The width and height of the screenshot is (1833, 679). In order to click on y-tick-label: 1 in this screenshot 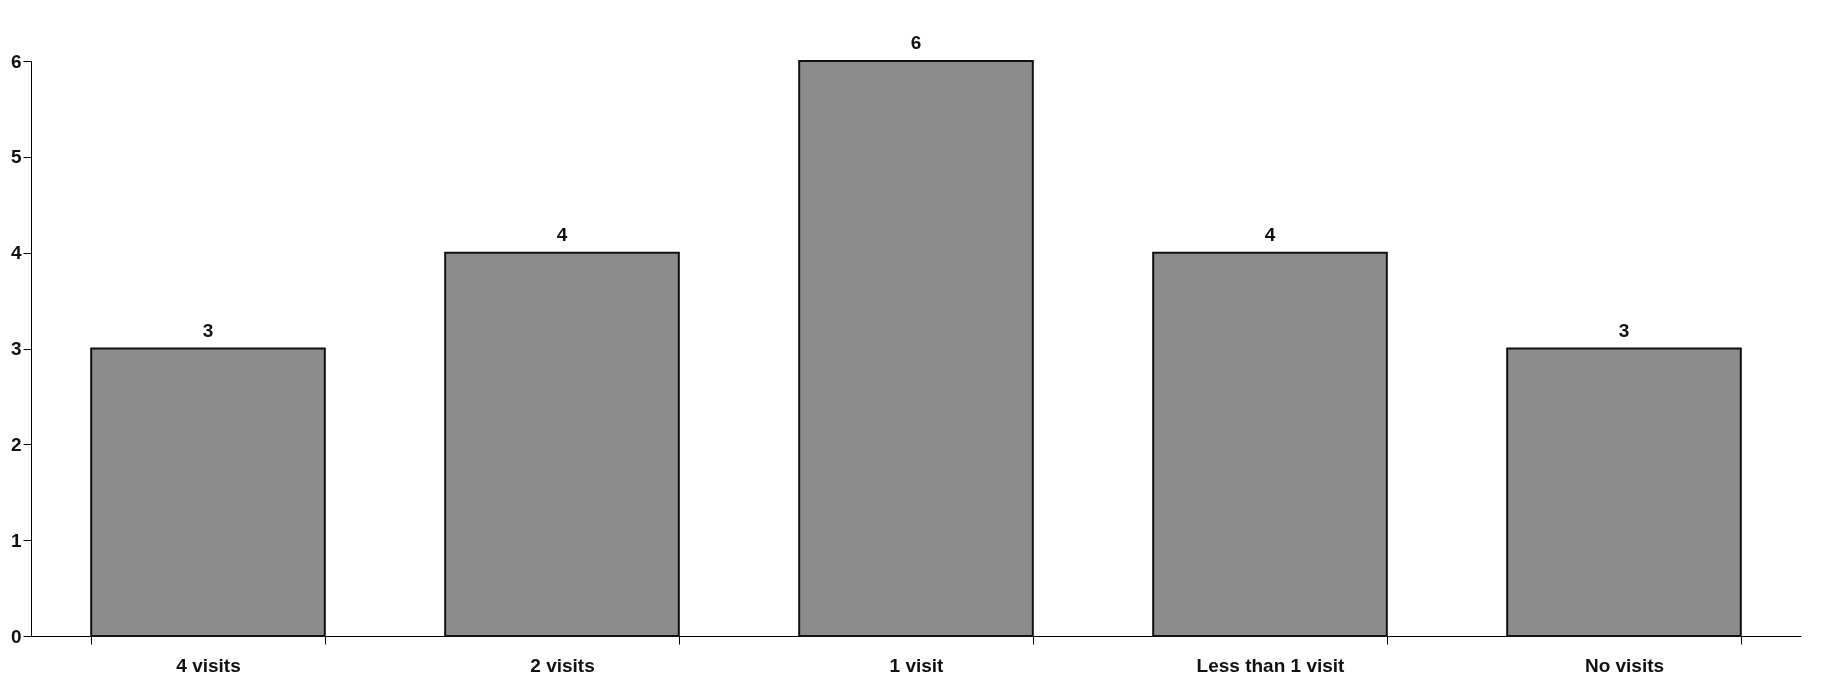, I will do `click(16, 540)`.